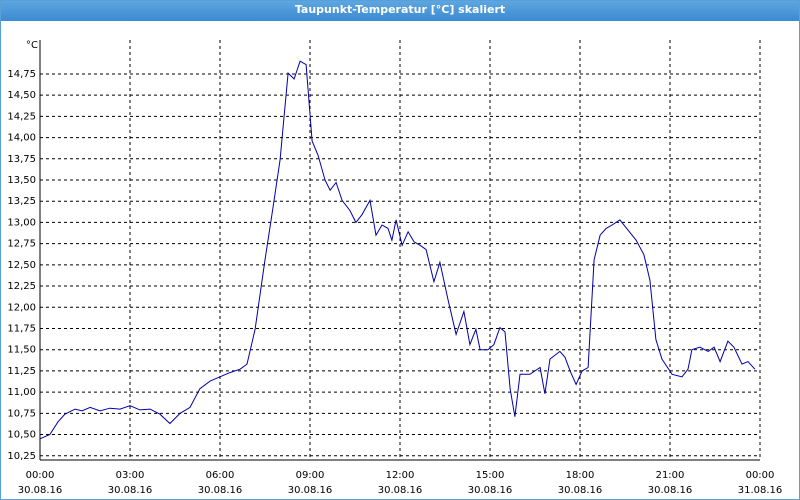  What do you see at coordinates (21, 392) in the screenshot?
I see `y-tick-label: 11,00` at bounding box center [21, 392].